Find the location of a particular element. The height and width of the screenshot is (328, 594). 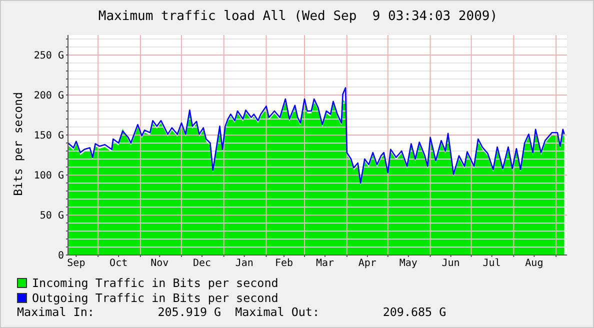

x-tick-label: Dec is located at coordinates (202, 264).